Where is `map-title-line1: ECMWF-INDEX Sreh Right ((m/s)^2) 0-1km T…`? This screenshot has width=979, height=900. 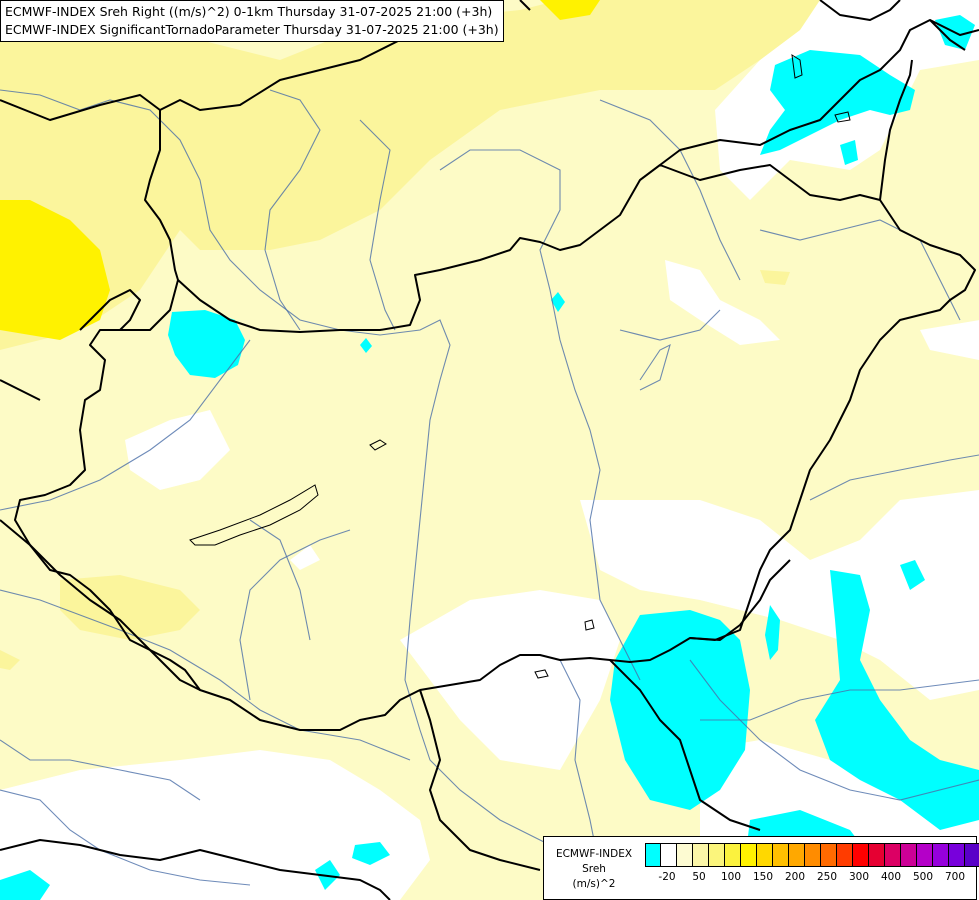 map-title-line1: ECMWF-INDEX Sreh Right ((m/s)^2) 0-1km T… is located at coordinates (249, 11).